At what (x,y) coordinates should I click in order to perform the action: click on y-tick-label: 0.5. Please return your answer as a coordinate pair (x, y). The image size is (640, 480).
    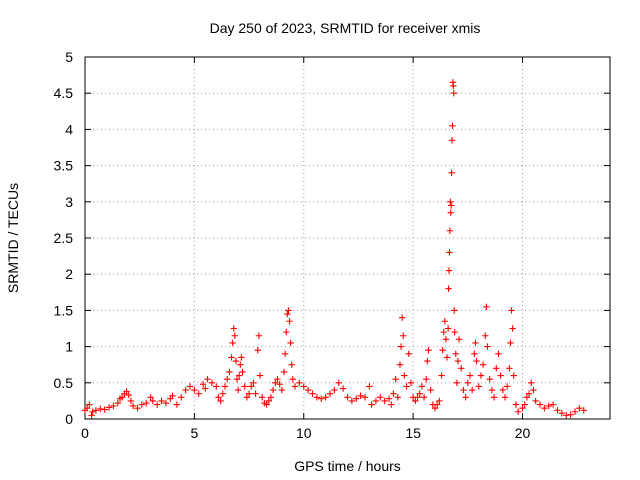
    Looking at the image, I should click on (64, 383).